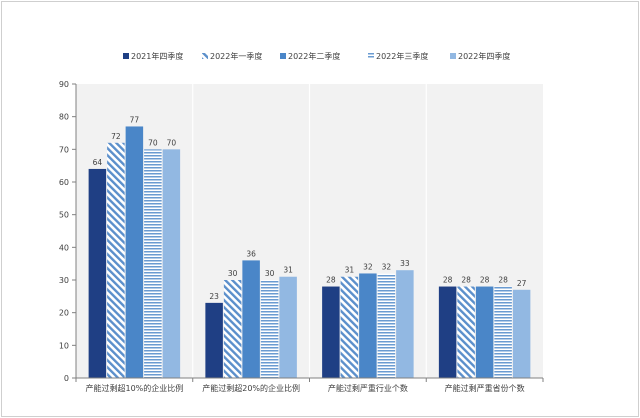  Describe the element at coordinates (64, 149) in the screenshot. I see `y-tick-label: 70` at that location.